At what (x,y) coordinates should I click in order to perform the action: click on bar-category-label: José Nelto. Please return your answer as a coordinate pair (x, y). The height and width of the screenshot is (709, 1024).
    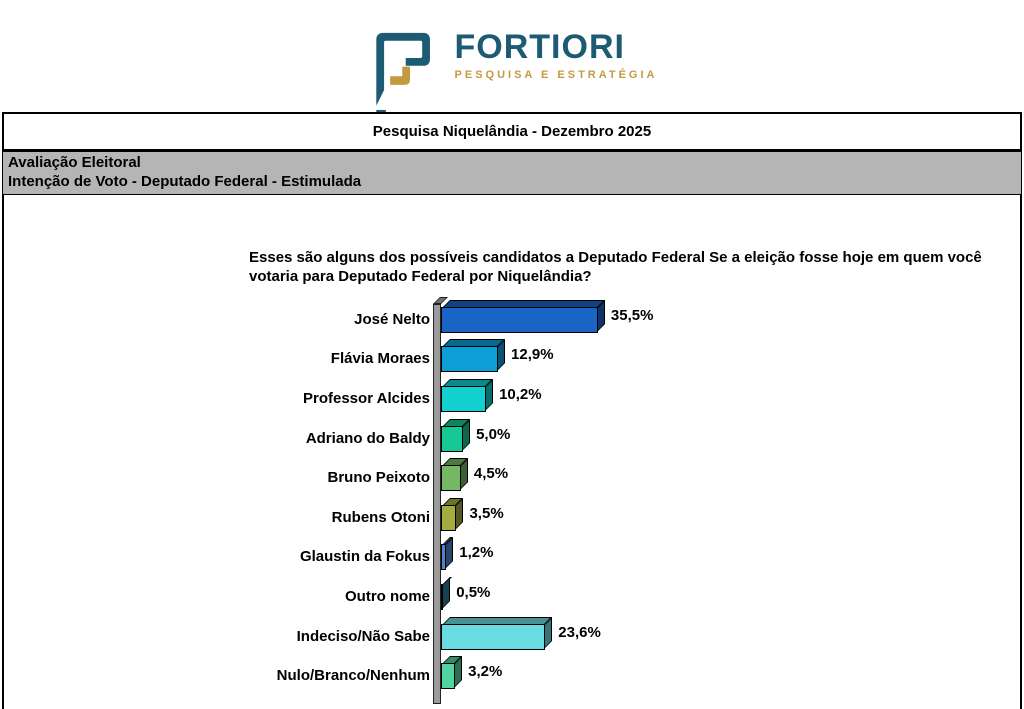
    Looking at the image, I should click on (392, 319).